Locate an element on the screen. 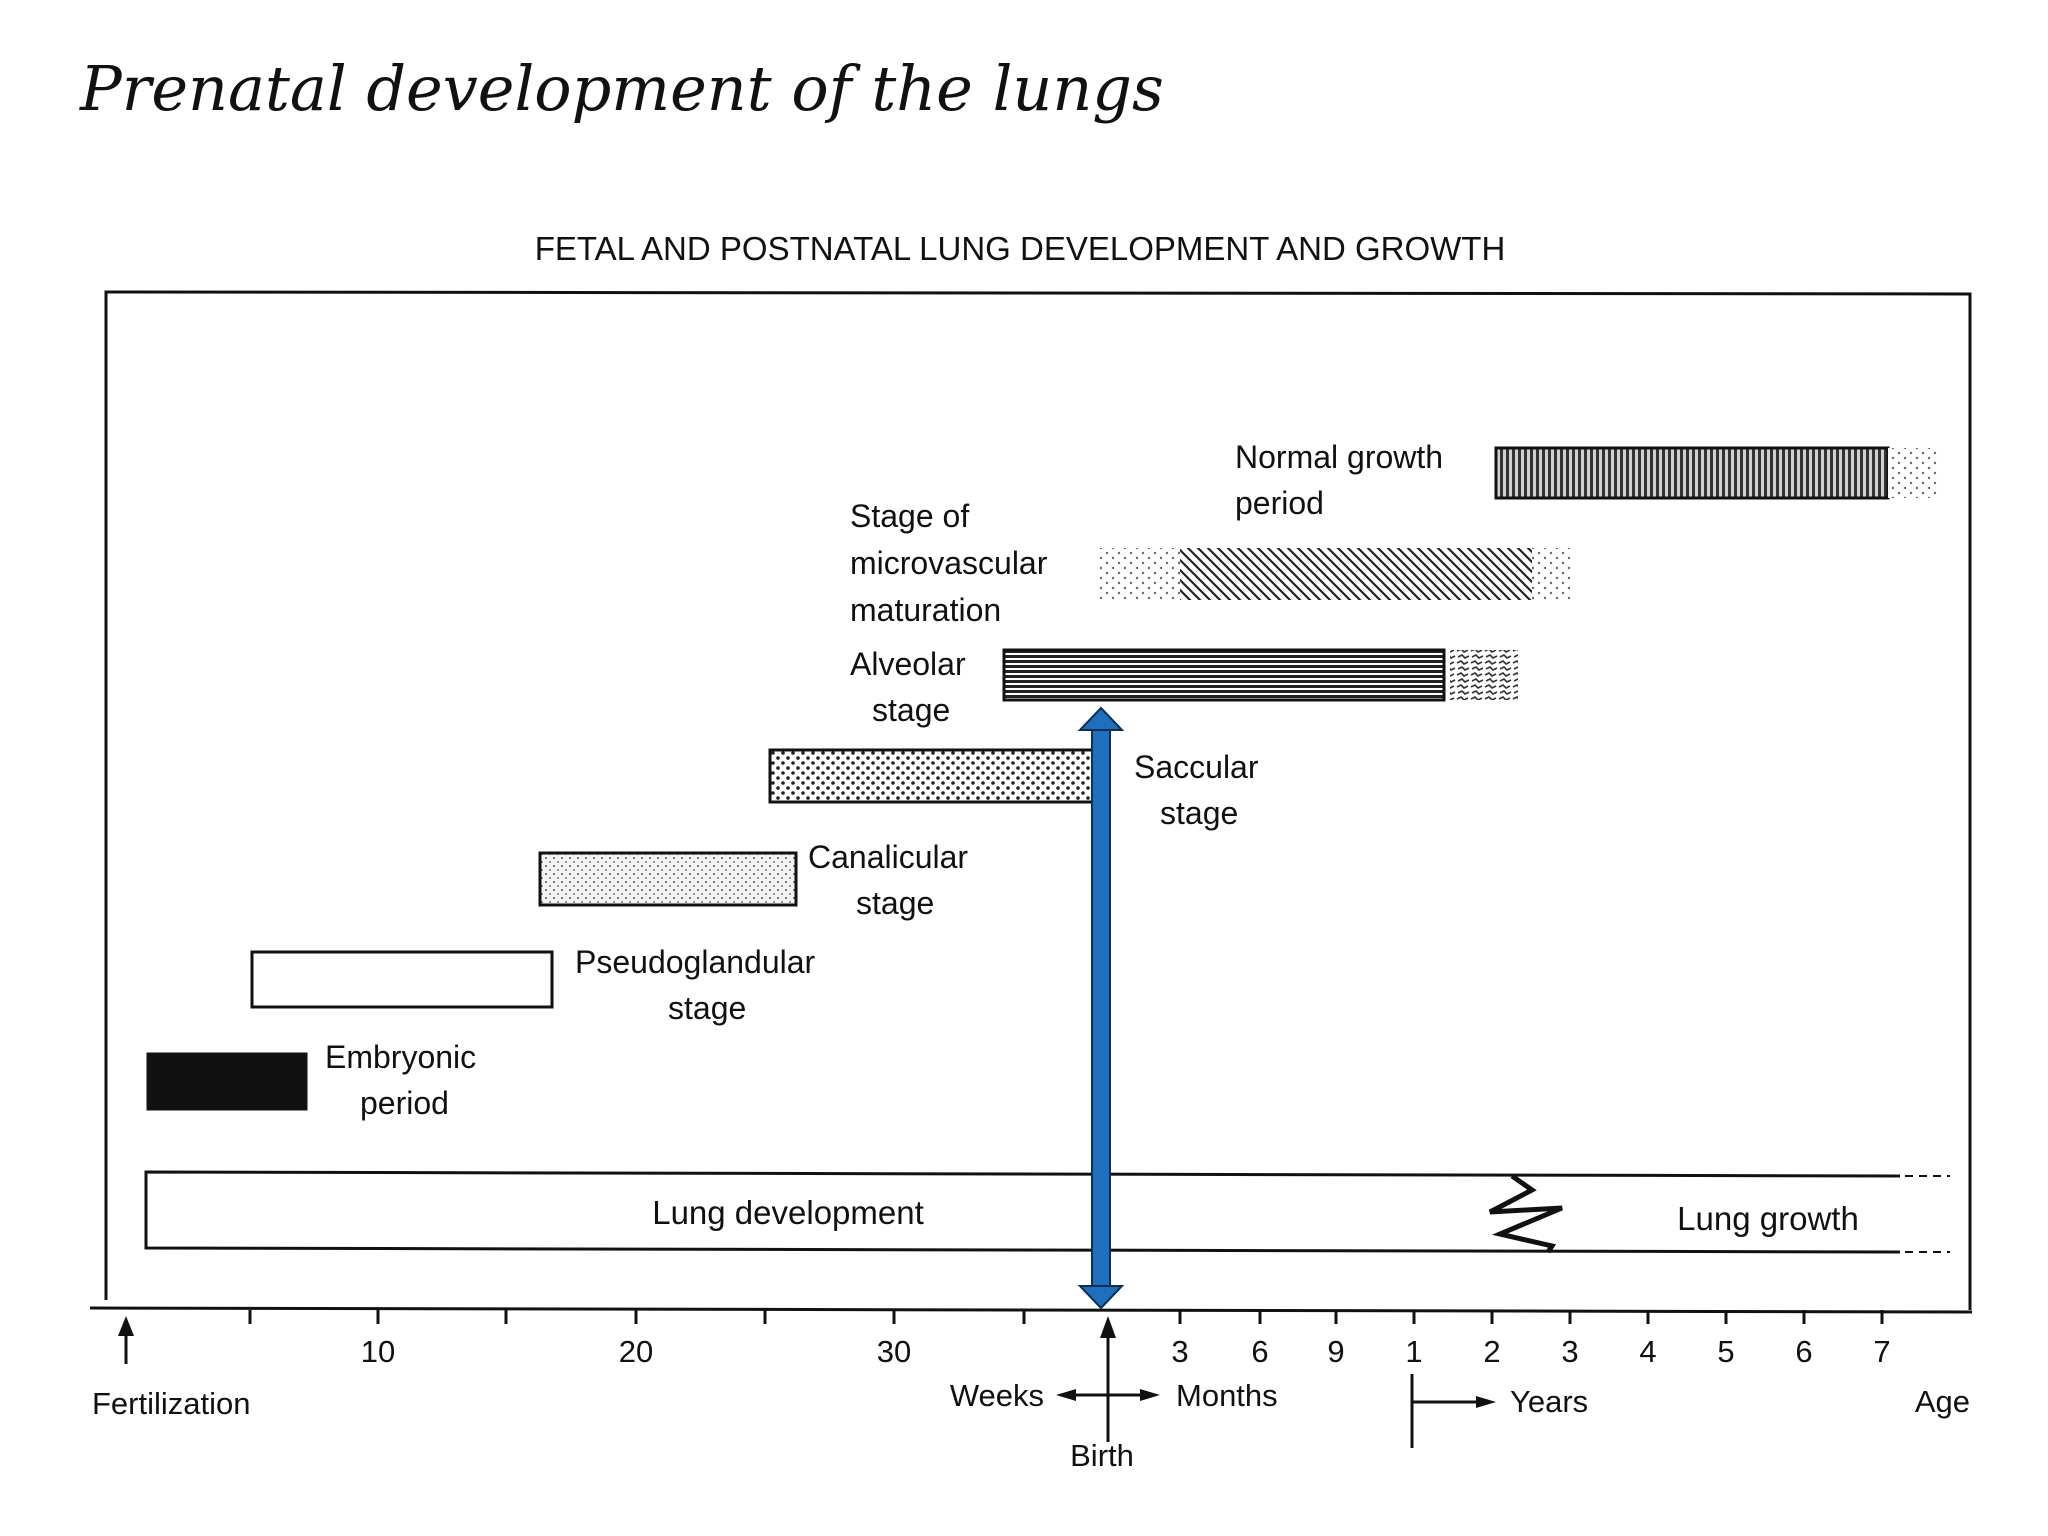  normal-growth-label-line1: Normal growth is located at coordinates (1339, 457).